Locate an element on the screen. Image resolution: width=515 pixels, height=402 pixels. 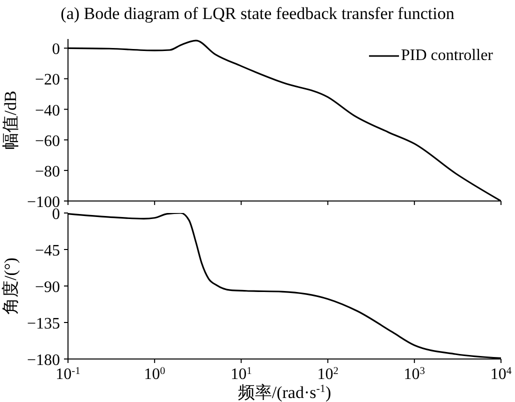
y-tick-label: −80 is located at coordinates (47, 171).